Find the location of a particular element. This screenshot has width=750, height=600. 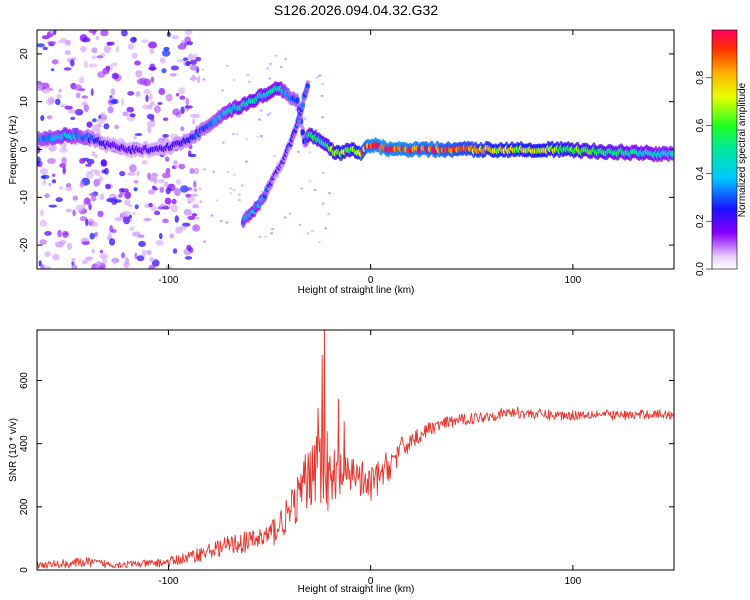

spectrogram-y-tick-label: 0 is located at coordinates (24, 149).